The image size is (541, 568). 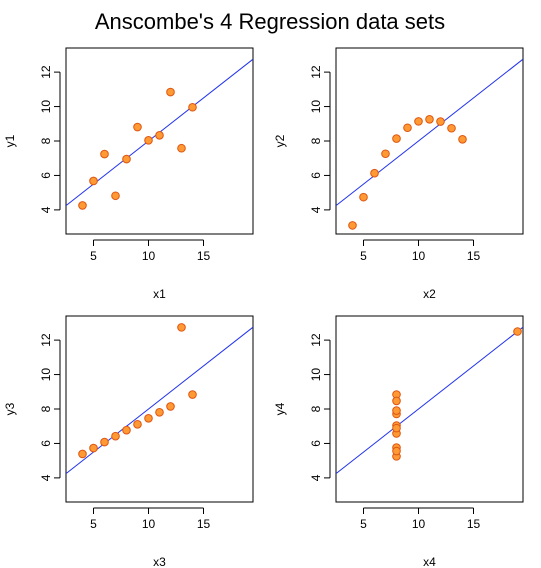 What do you see at coordinates (10, 140) in the screenshot?
I see `y-axis-title: y1` at bounding box center [10, 140].